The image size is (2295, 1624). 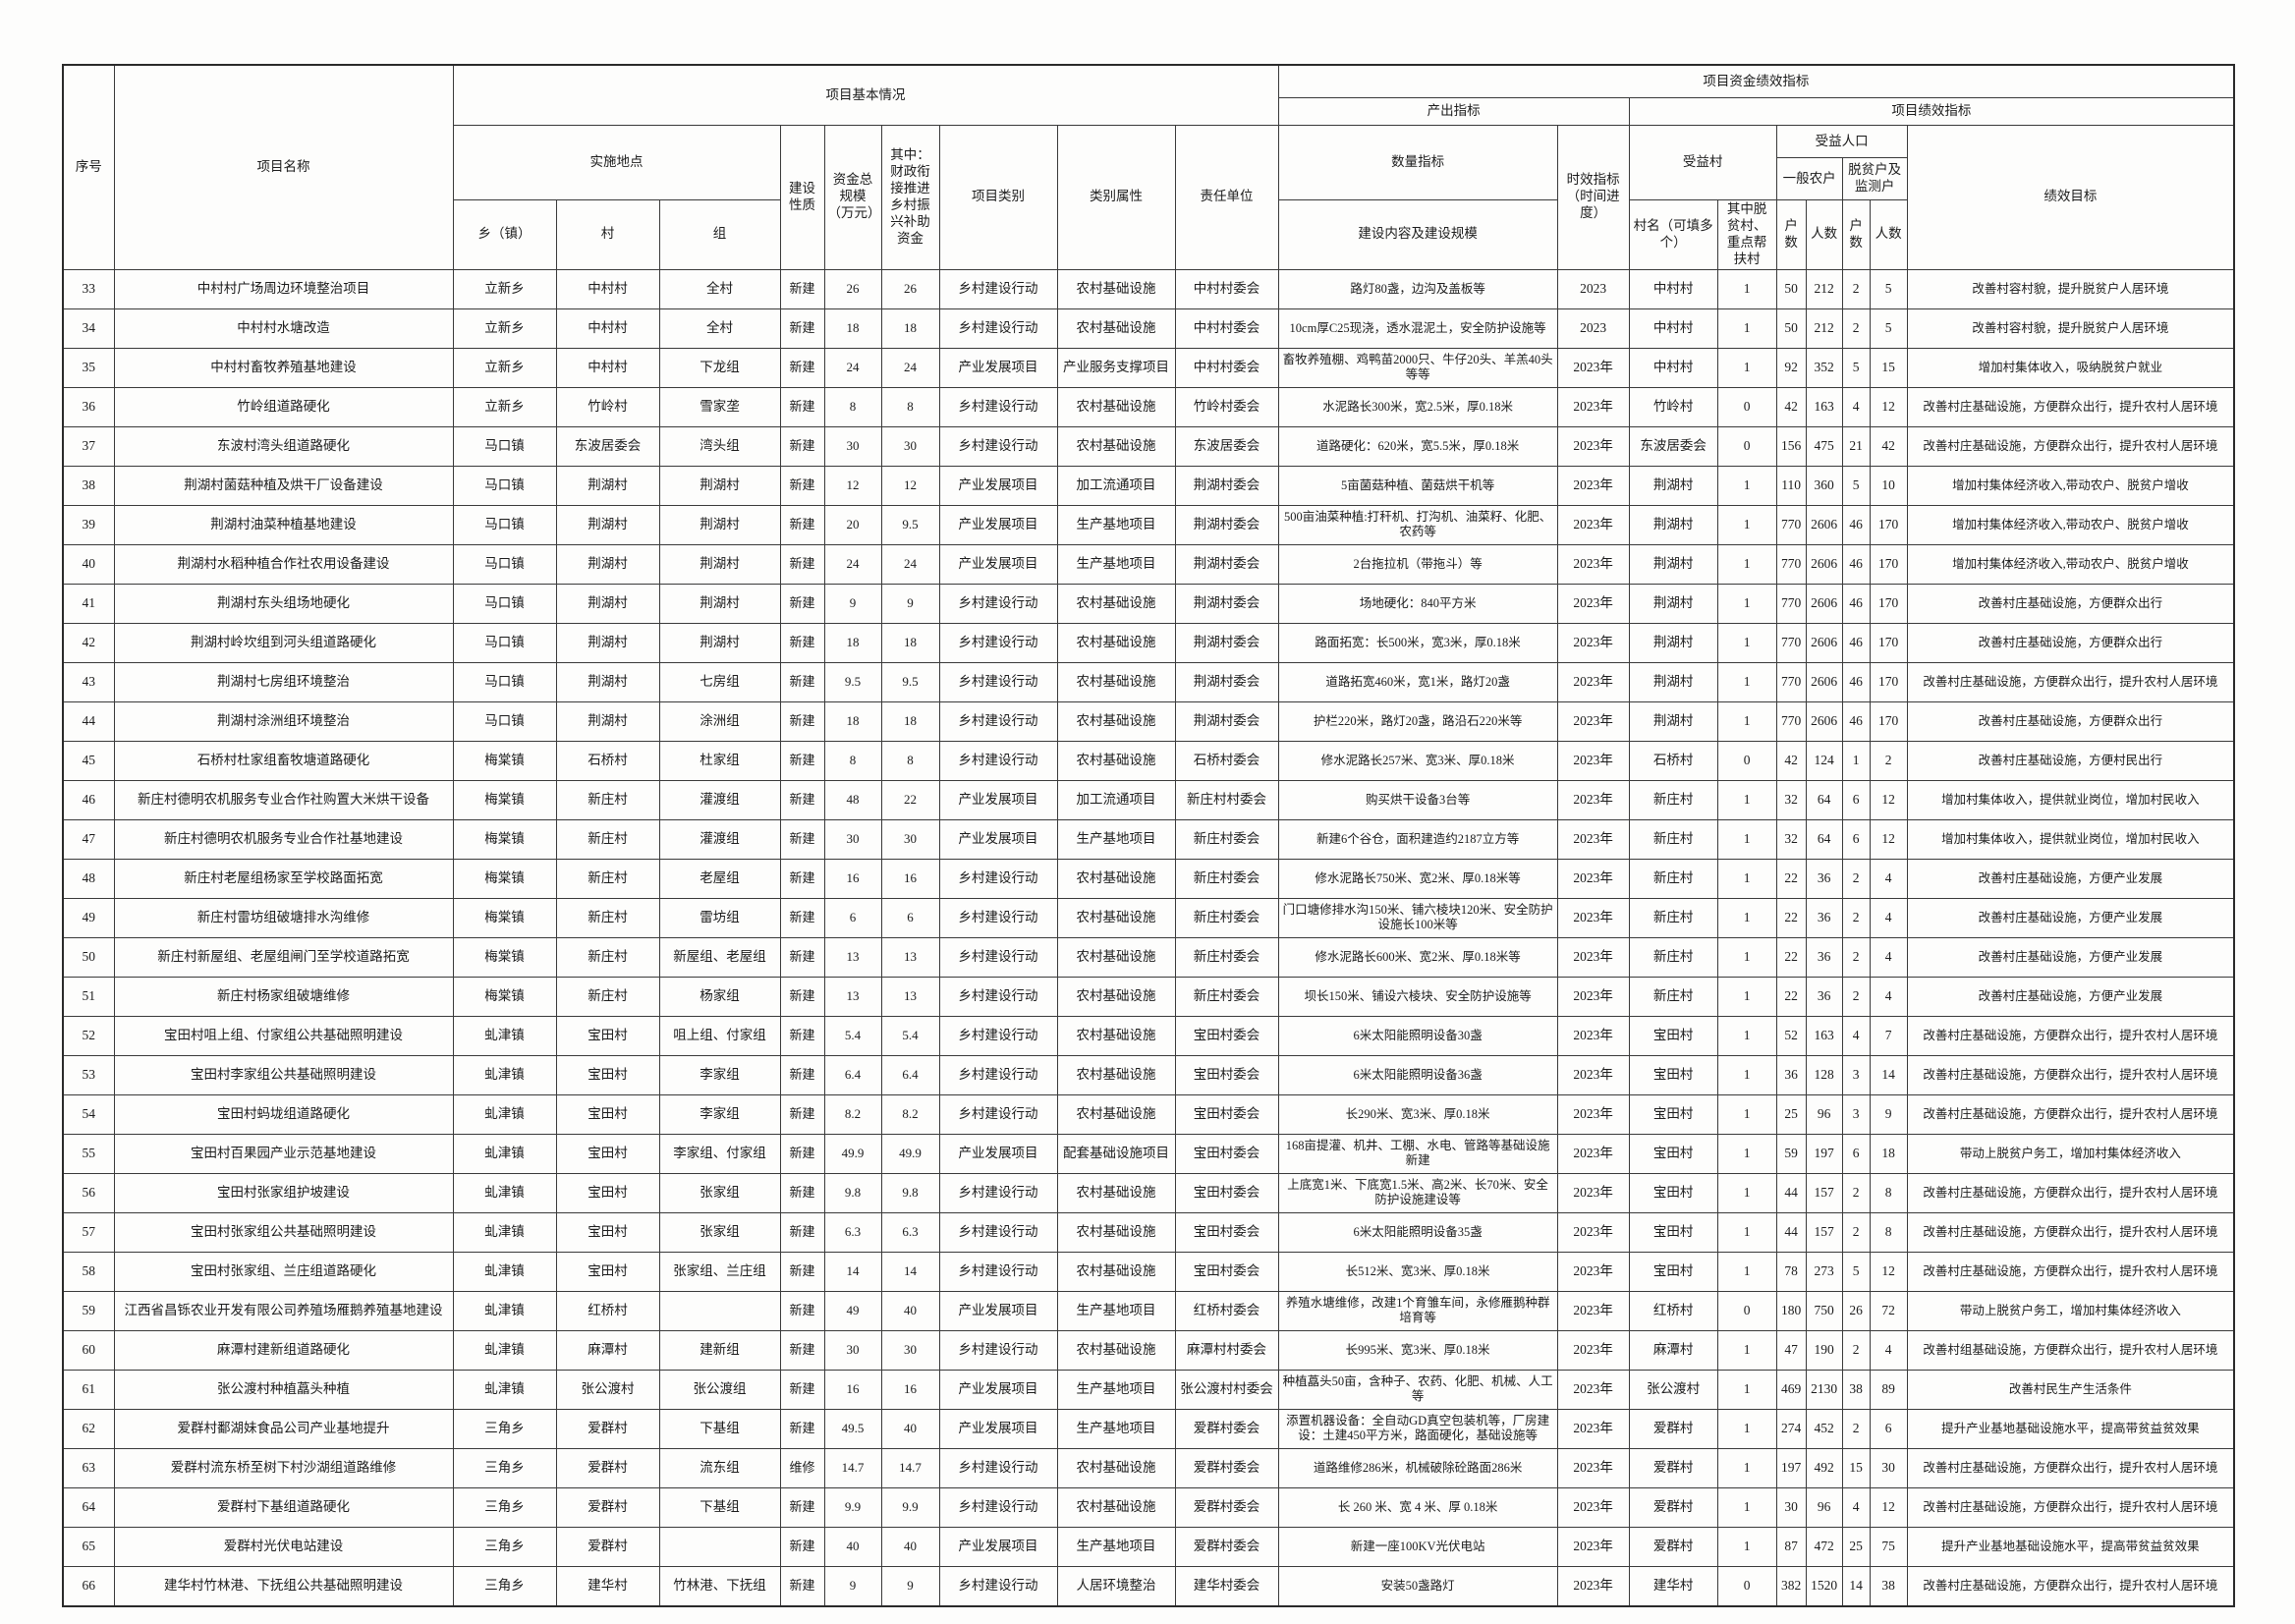 What do you see at coordinates (910, 1153) in the screenshot?
I see `cell-subsidy: 49.9` at bounding box center [910, 1153].